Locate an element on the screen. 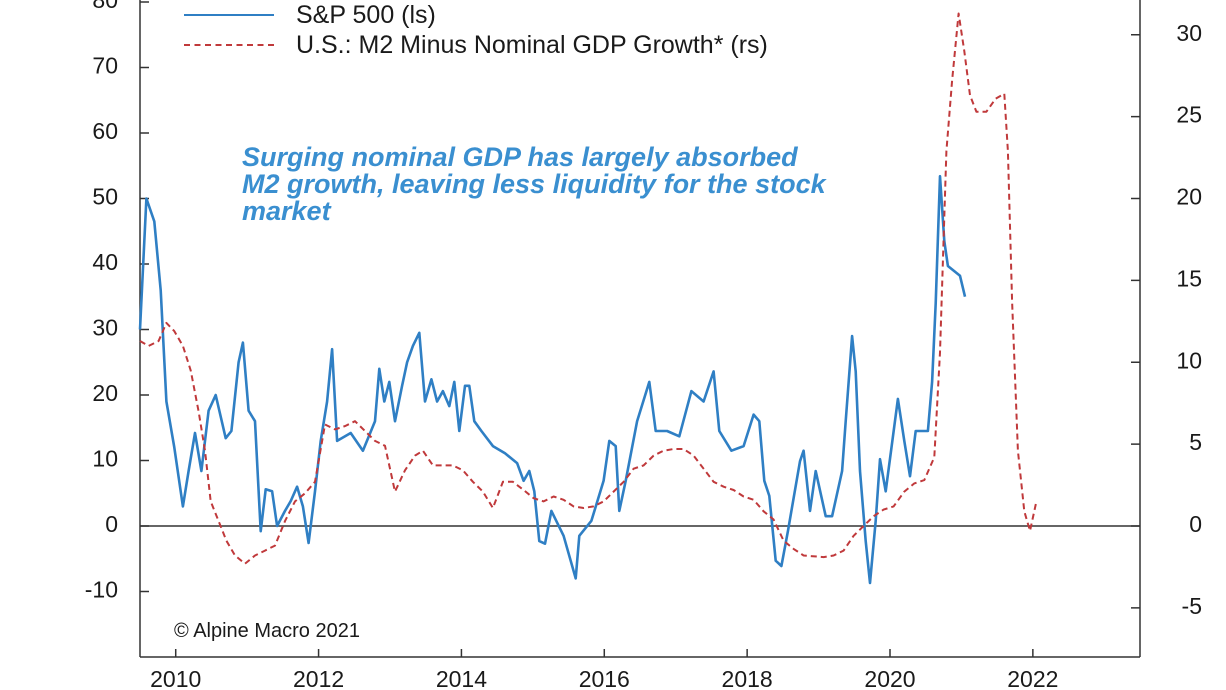 This screenshot has height=690, width=1226. x-tick-label: 2020 is located at coordinates (889, 678).